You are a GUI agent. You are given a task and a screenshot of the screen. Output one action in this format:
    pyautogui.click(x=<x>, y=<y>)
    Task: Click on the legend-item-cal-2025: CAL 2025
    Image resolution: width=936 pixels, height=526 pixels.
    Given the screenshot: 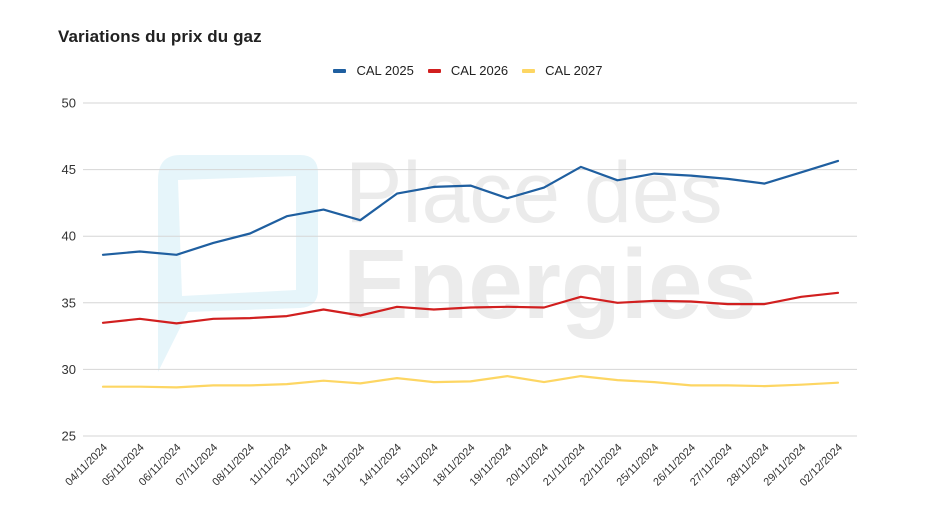 What is the action you would take?
    pyautogui.click(x=373, y=70)
    